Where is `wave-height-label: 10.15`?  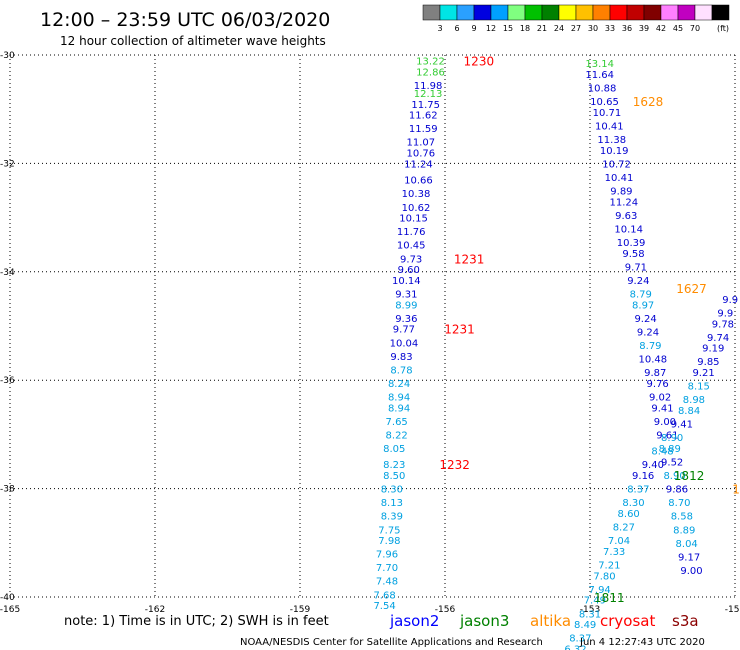 wave-height-label: 10.15 is located at coordinates (413, 219).